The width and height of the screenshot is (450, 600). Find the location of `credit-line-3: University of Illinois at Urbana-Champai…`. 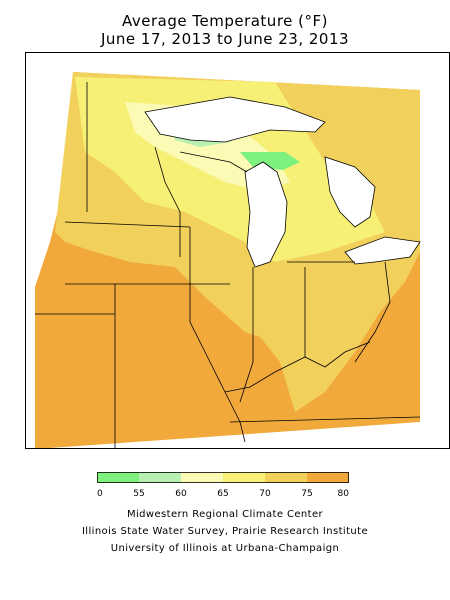

credit-line-3: University of Illinois at Urbana-Champai… is located at coordinates (225, 548).